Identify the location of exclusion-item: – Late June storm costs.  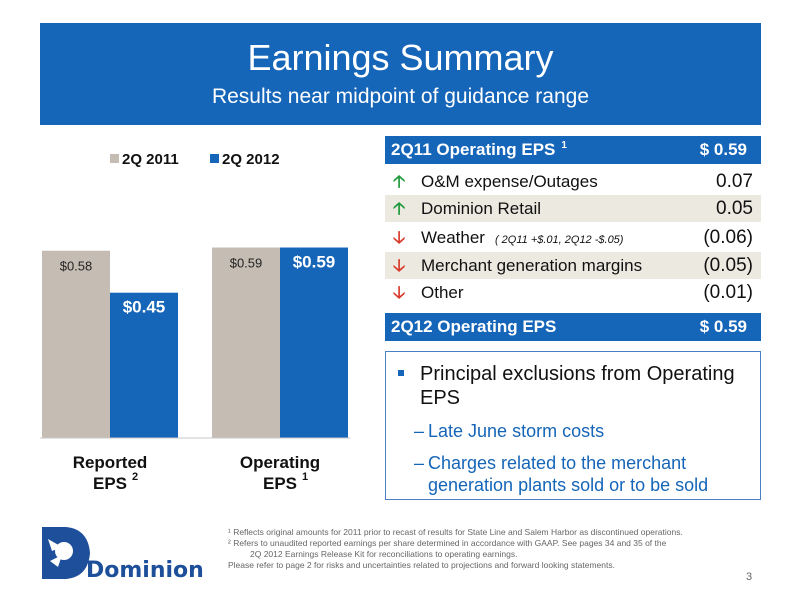
(579, 431).